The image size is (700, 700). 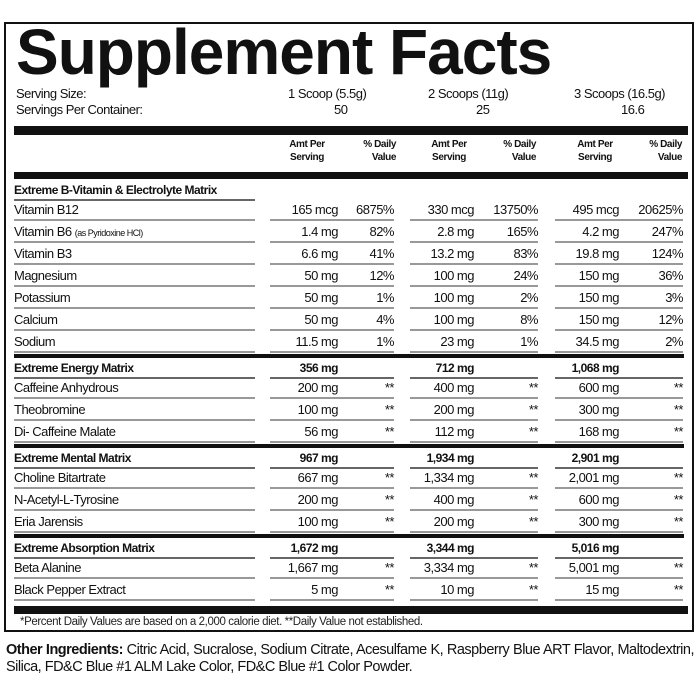 I want to click on daily-value: 165%, so click(x=522, y=231).